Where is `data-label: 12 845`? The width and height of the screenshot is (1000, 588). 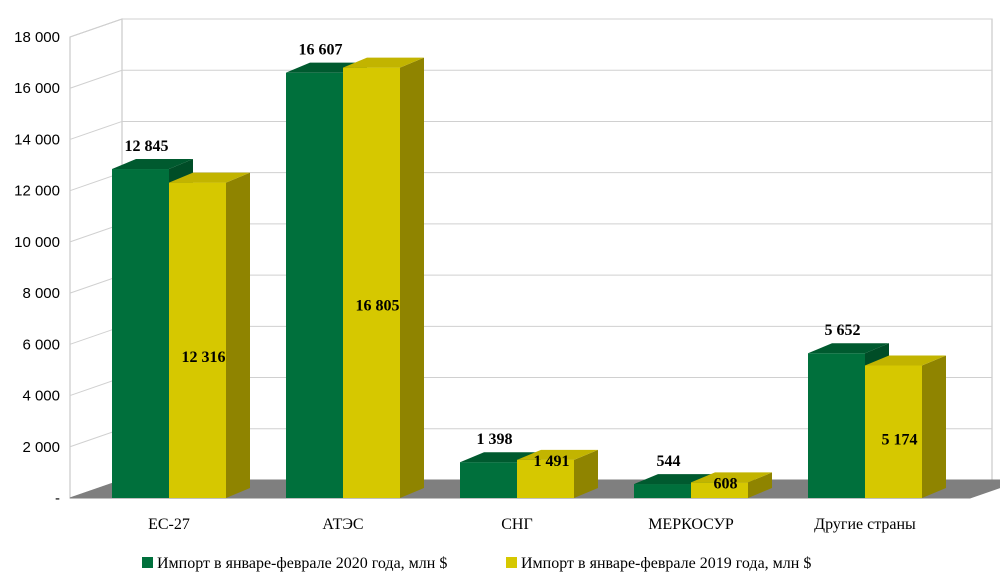
data-label: 12 845 is located at coordinates (147, 146).